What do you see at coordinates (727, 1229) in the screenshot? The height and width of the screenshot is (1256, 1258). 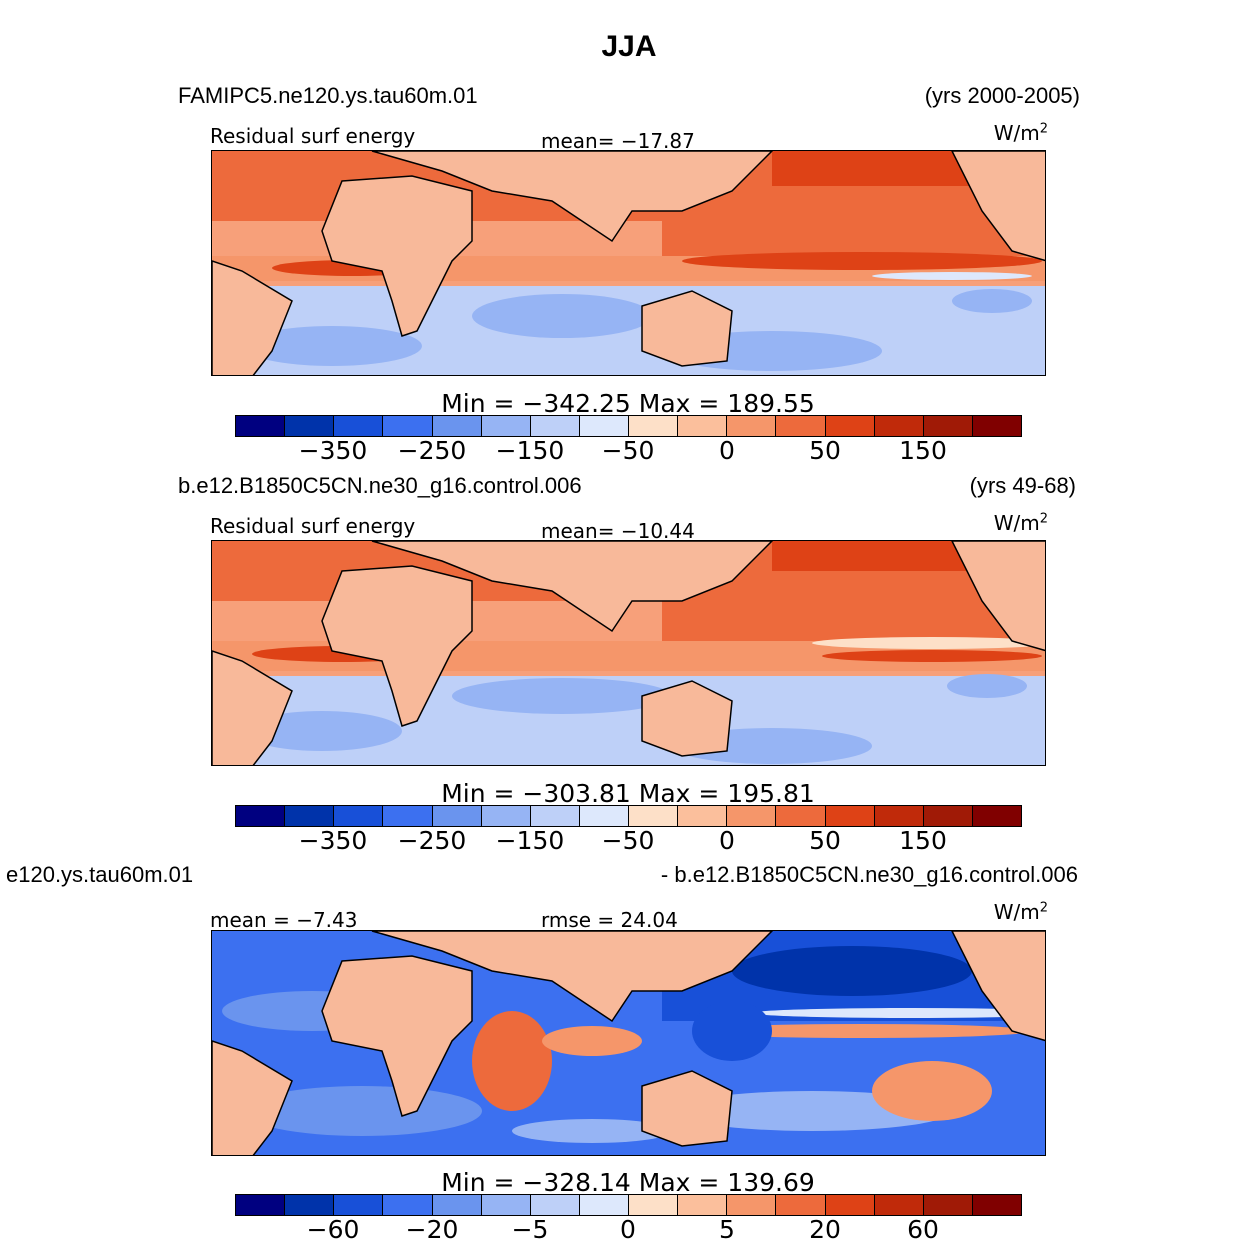 I see `colorbar-tick-label: 5` at bounding box center [727, 1229].